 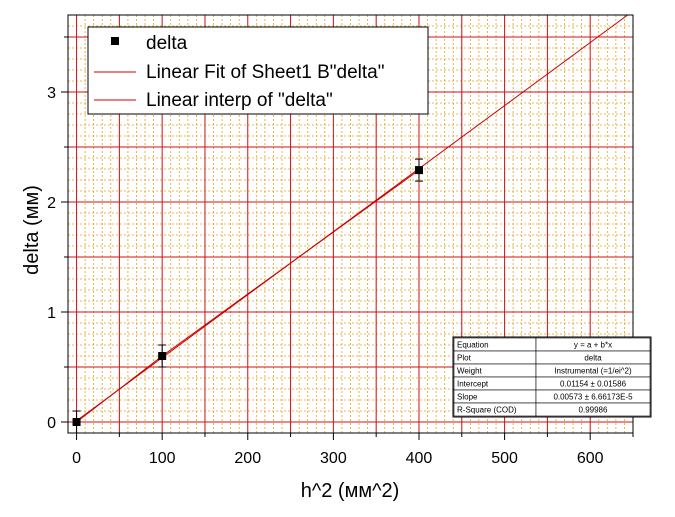 What do you see at coordinates (593, 397) in the screenshot?
I see `stats-value: 0.00573 ± 6.66173E-5` at bounding box center [593, 397].